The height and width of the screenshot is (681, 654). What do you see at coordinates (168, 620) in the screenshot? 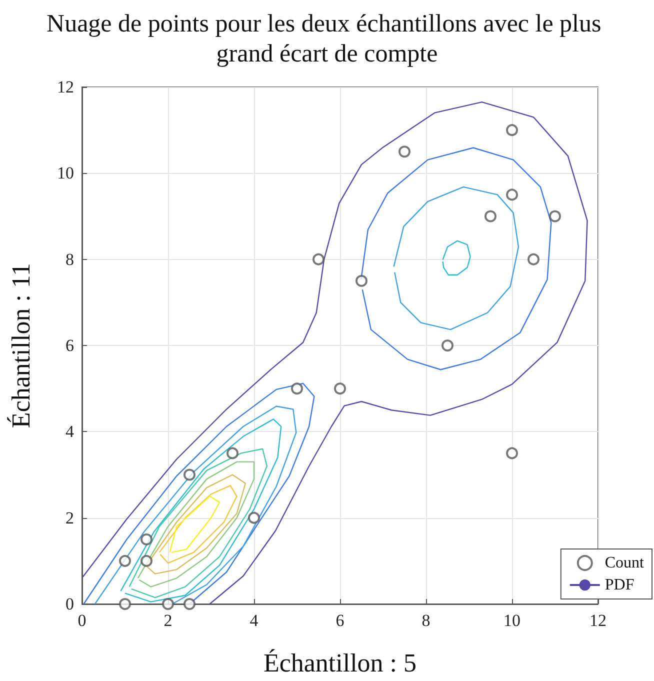
I see `x-tick-label: 2` at bounding box center [168, 620].